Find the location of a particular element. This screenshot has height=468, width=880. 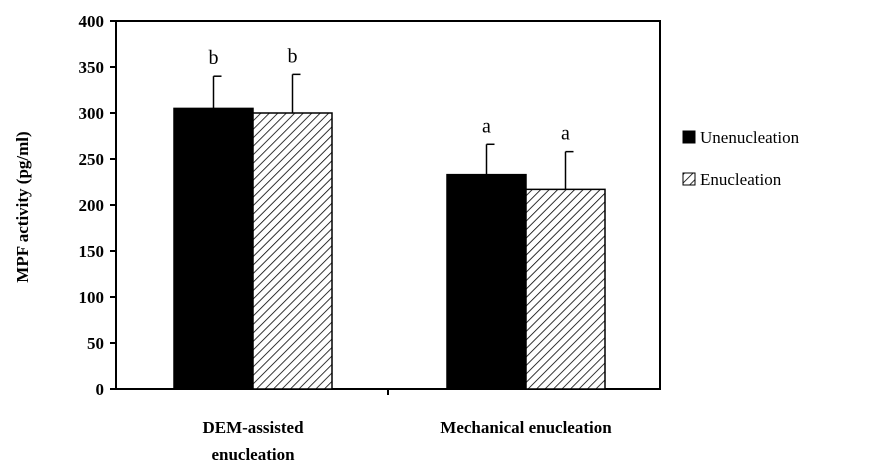

y-tick-label: 50 is located at coordinates (95, 343).